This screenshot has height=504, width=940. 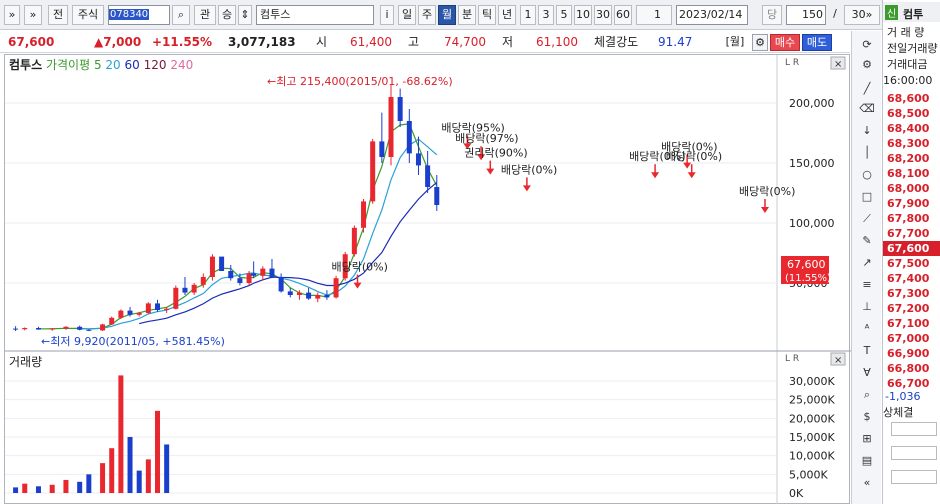 I want to click on all-icon: ∀, so click(x=867, y=372).